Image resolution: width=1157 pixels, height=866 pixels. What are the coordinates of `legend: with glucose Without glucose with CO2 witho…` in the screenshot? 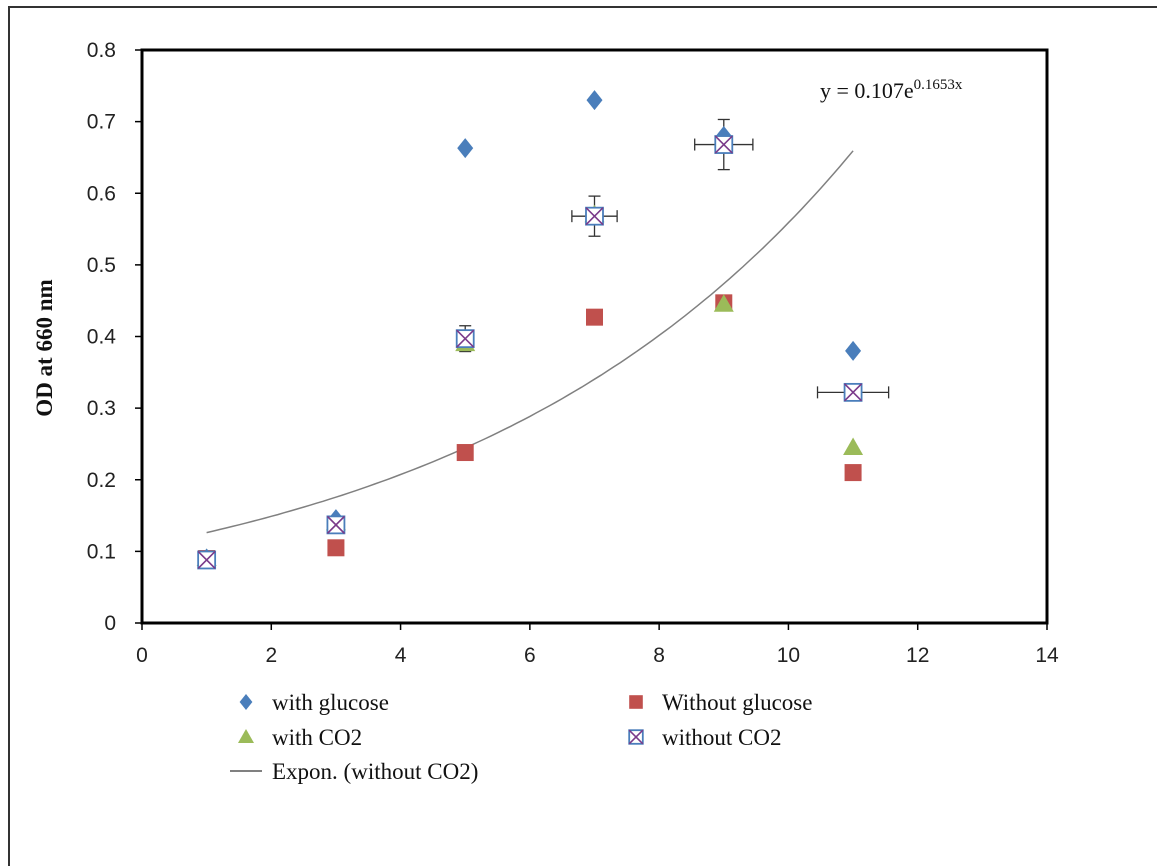 It's located at (521, 737).